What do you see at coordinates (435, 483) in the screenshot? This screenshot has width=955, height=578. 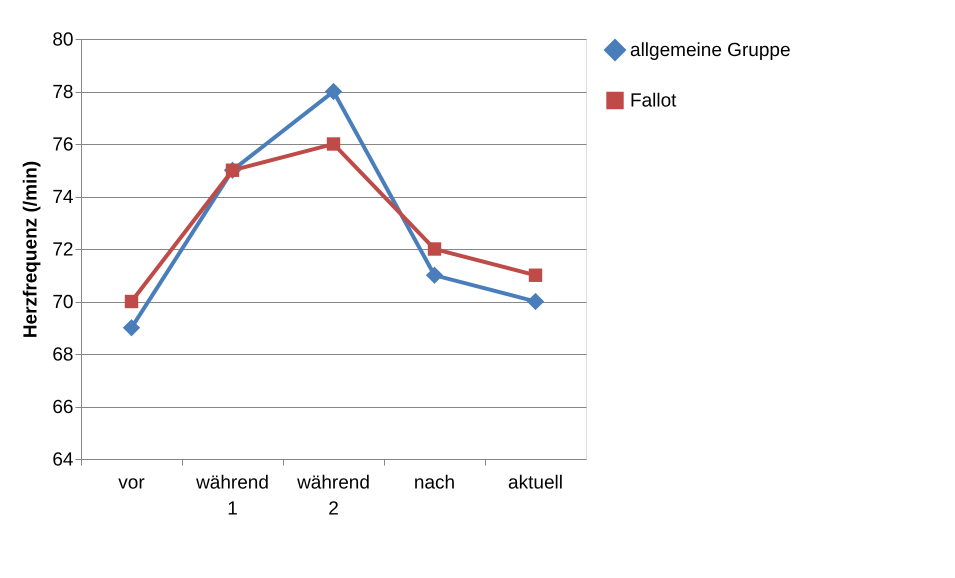 I see `x-tick-label: nach` at bounding box center [435, 483].